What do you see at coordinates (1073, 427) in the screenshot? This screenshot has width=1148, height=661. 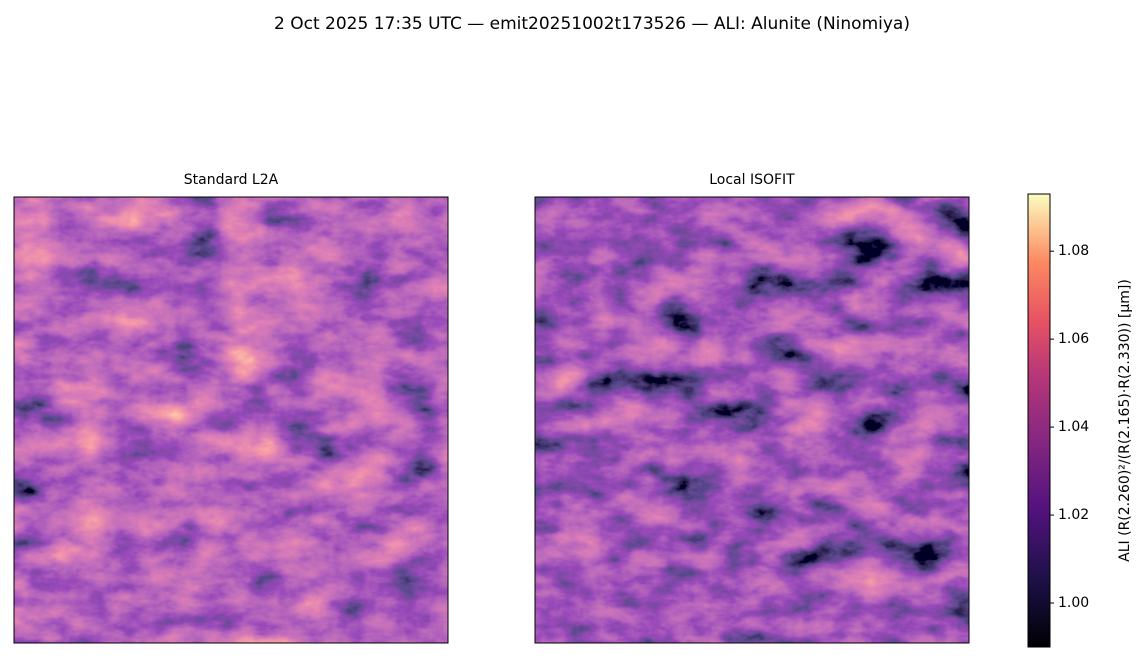 I see `colorbar-tick-label: 1.04` at bounding box center [1073, 427].